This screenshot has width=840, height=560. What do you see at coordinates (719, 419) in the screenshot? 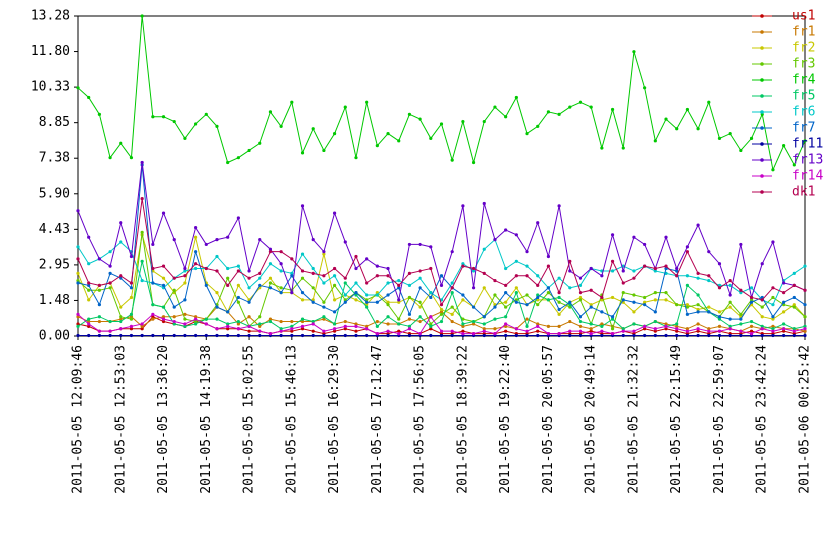
I see `x-tick-label: 2011-05-05 22:59:07` at bounding box center [719, 419].